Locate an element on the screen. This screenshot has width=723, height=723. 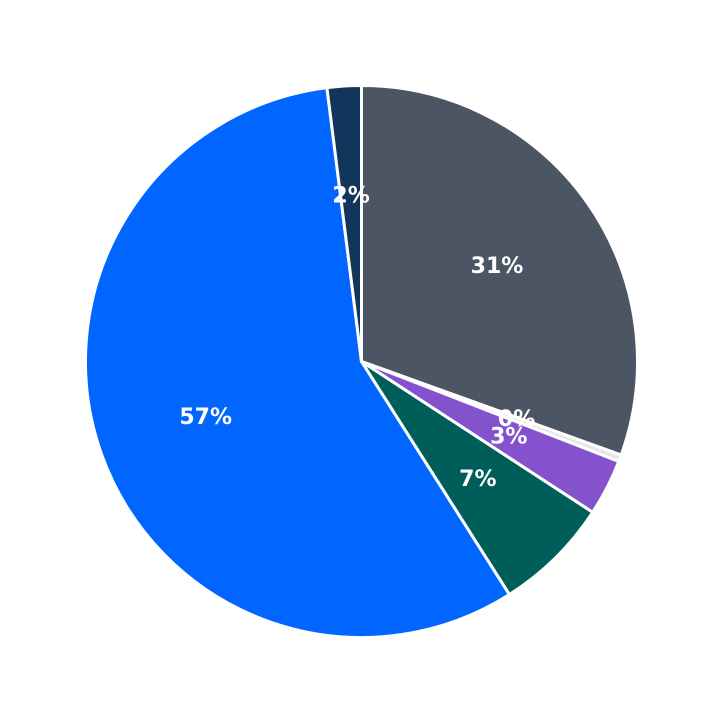
pie-slice-label-3: 7% is located at coordinates (477, 479).